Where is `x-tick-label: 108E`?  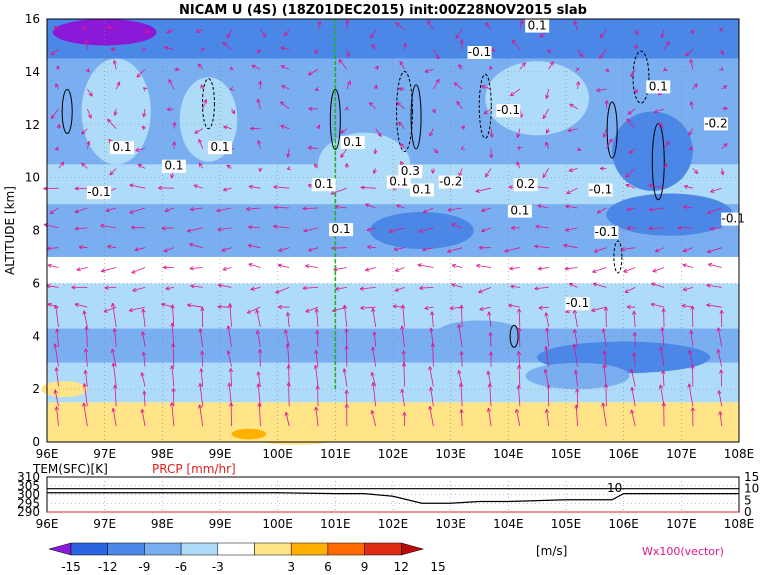 x-tick-label: 108E is located at coordinates (739, 454).